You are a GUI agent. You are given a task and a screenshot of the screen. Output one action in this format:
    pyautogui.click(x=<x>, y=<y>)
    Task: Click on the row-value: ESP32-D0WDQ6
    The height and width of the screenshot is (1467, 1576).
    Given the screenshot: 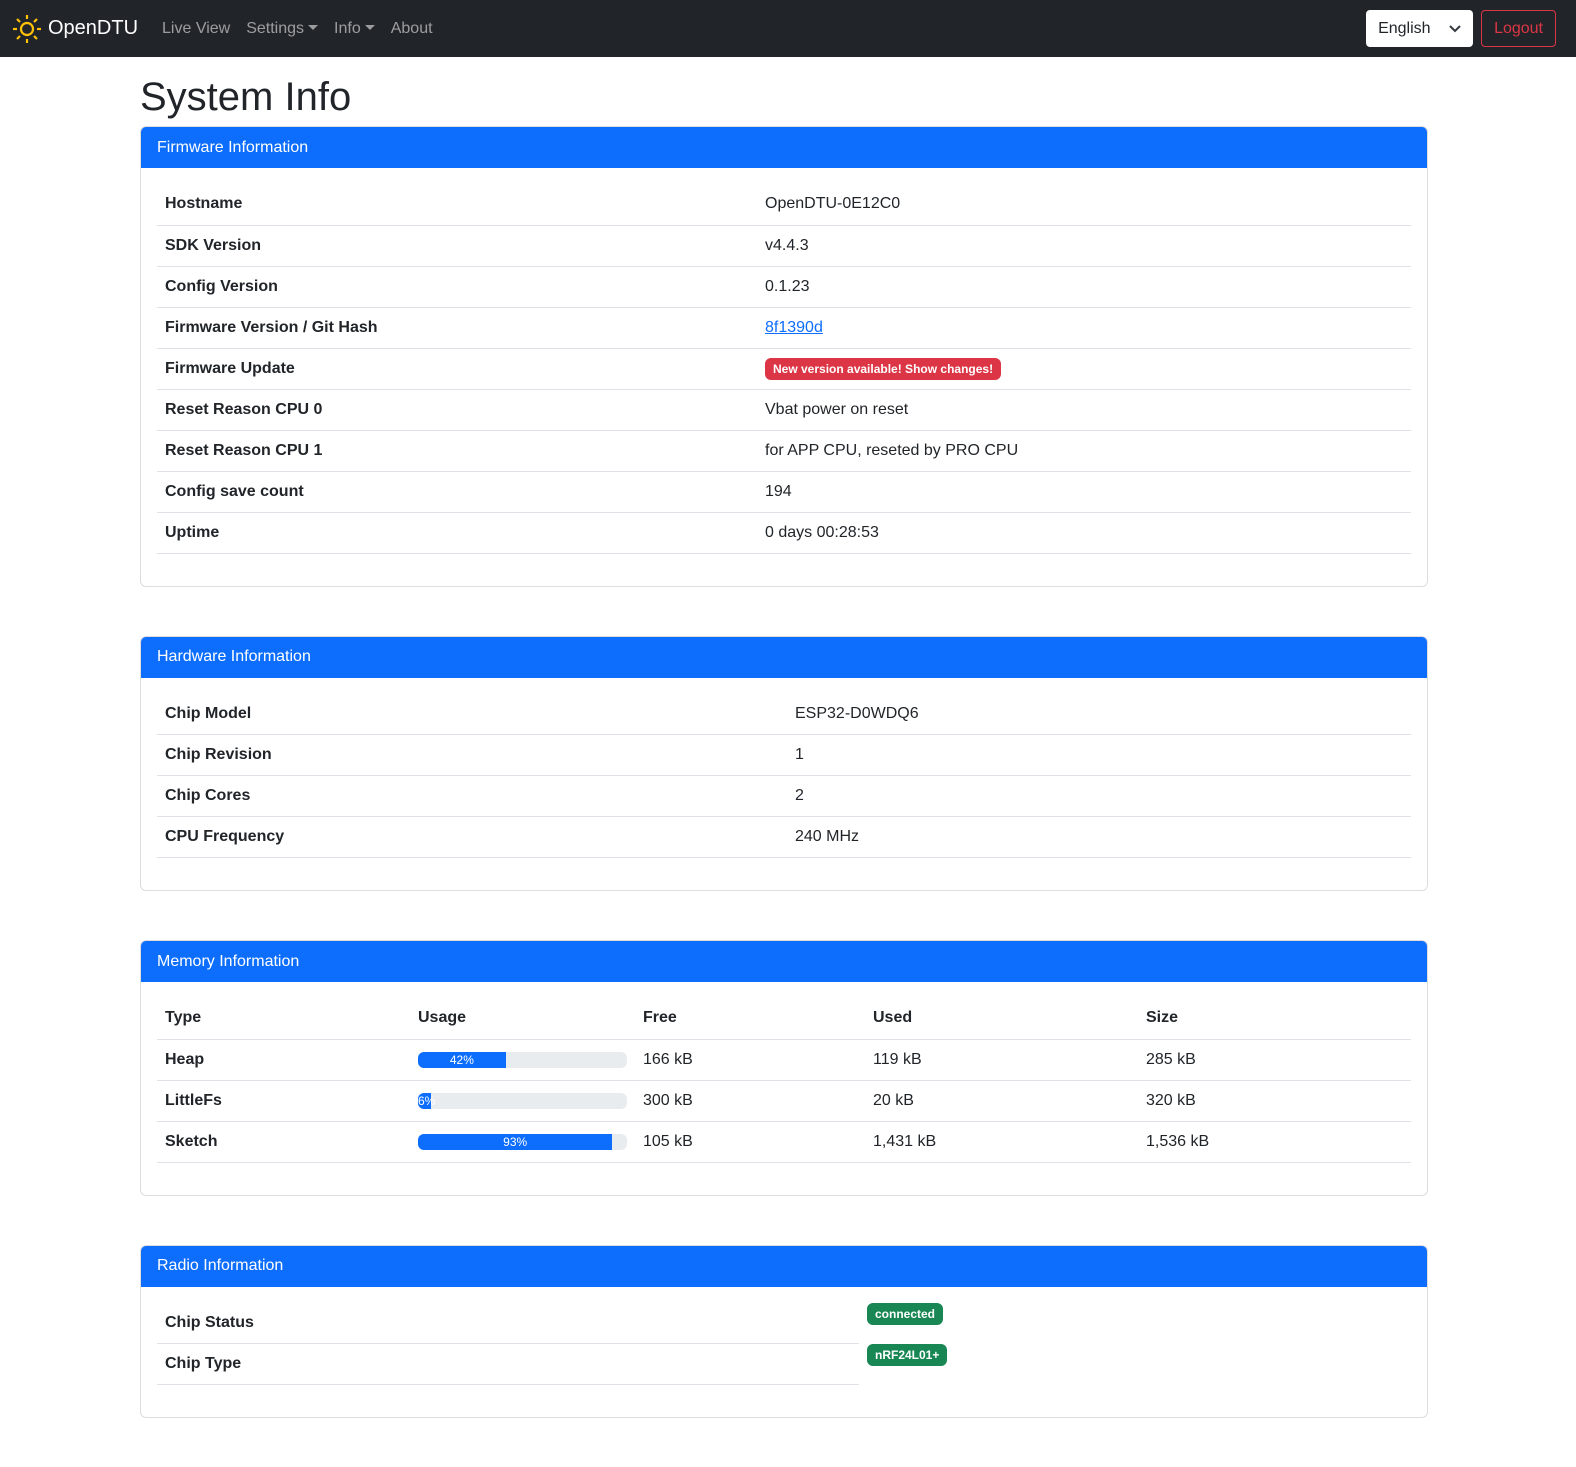 What is the action you would take?
    pyautogui.click(x=1099, y=714)
    